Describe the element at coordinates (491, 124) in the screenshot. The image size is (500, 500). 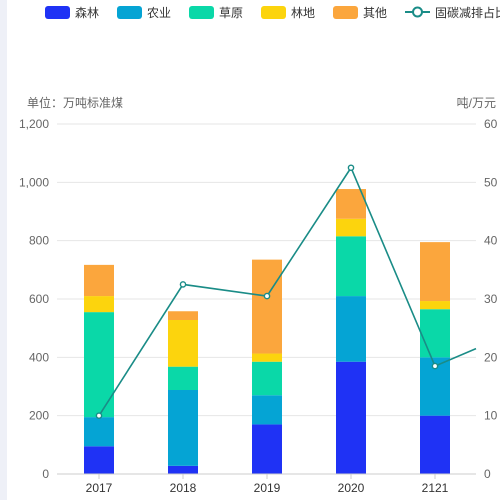
I see `right-tick-label: 60` at that location.